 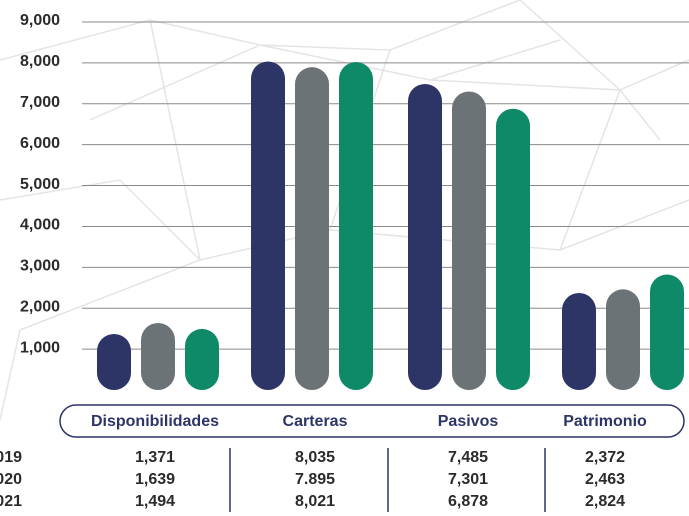 What do you see at coordinates (40, 306) in the screenshot?
I see `y-tick-label: 2,000` at bounding box center [40, 306].